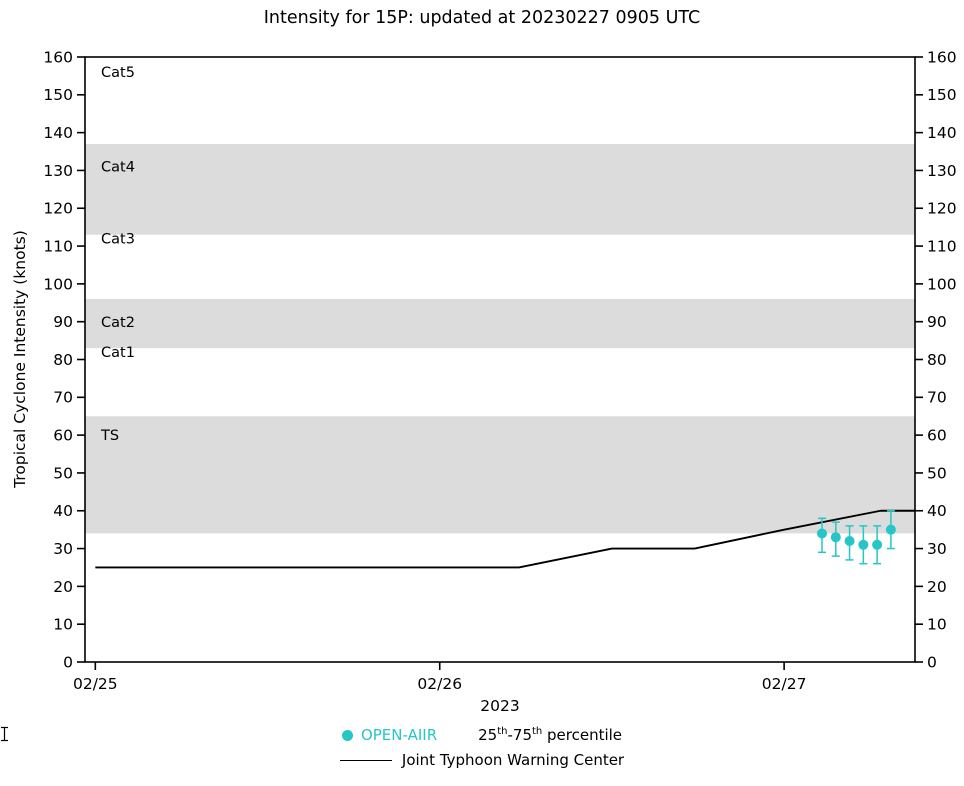 Image resolution: width=964 pixels, height=786 pixels. What do you see at coordinates (118, 73) in the screenshot?
I see `category-label-Cat5: Cat5` at bounding box center [118, 73].